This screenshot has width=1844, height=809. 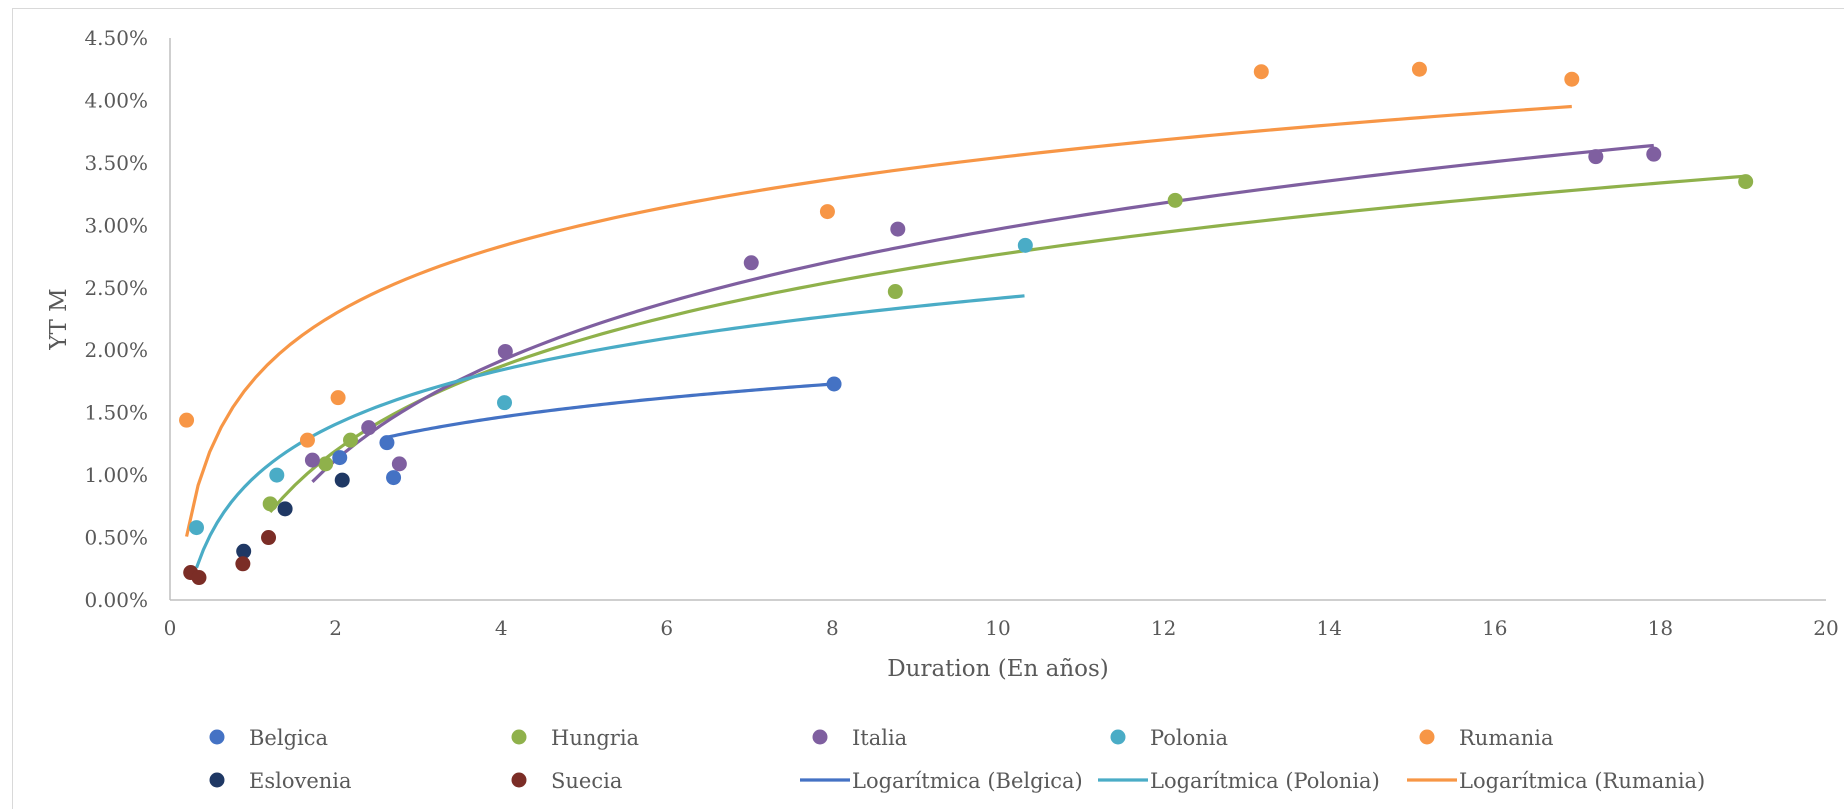 I want to click on legend-label: Logarítmica (Polonia), so click(x=1265, y=781).